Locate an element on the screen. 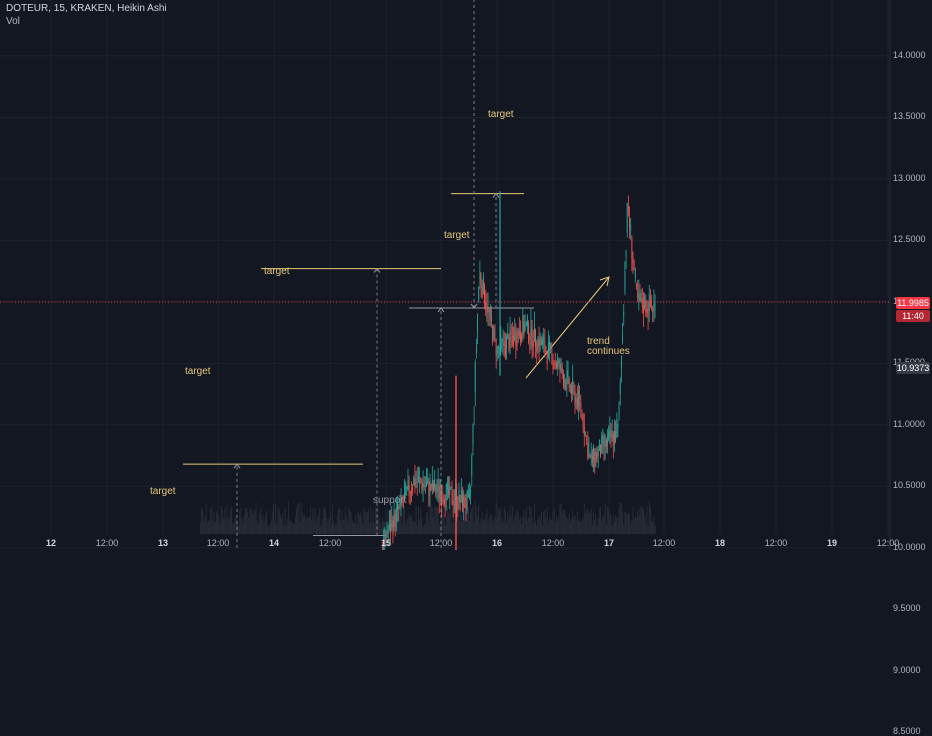 The height and width of the screenshot is (736, 932). time-tick-label: 18 is located at coordinates (720, 543).